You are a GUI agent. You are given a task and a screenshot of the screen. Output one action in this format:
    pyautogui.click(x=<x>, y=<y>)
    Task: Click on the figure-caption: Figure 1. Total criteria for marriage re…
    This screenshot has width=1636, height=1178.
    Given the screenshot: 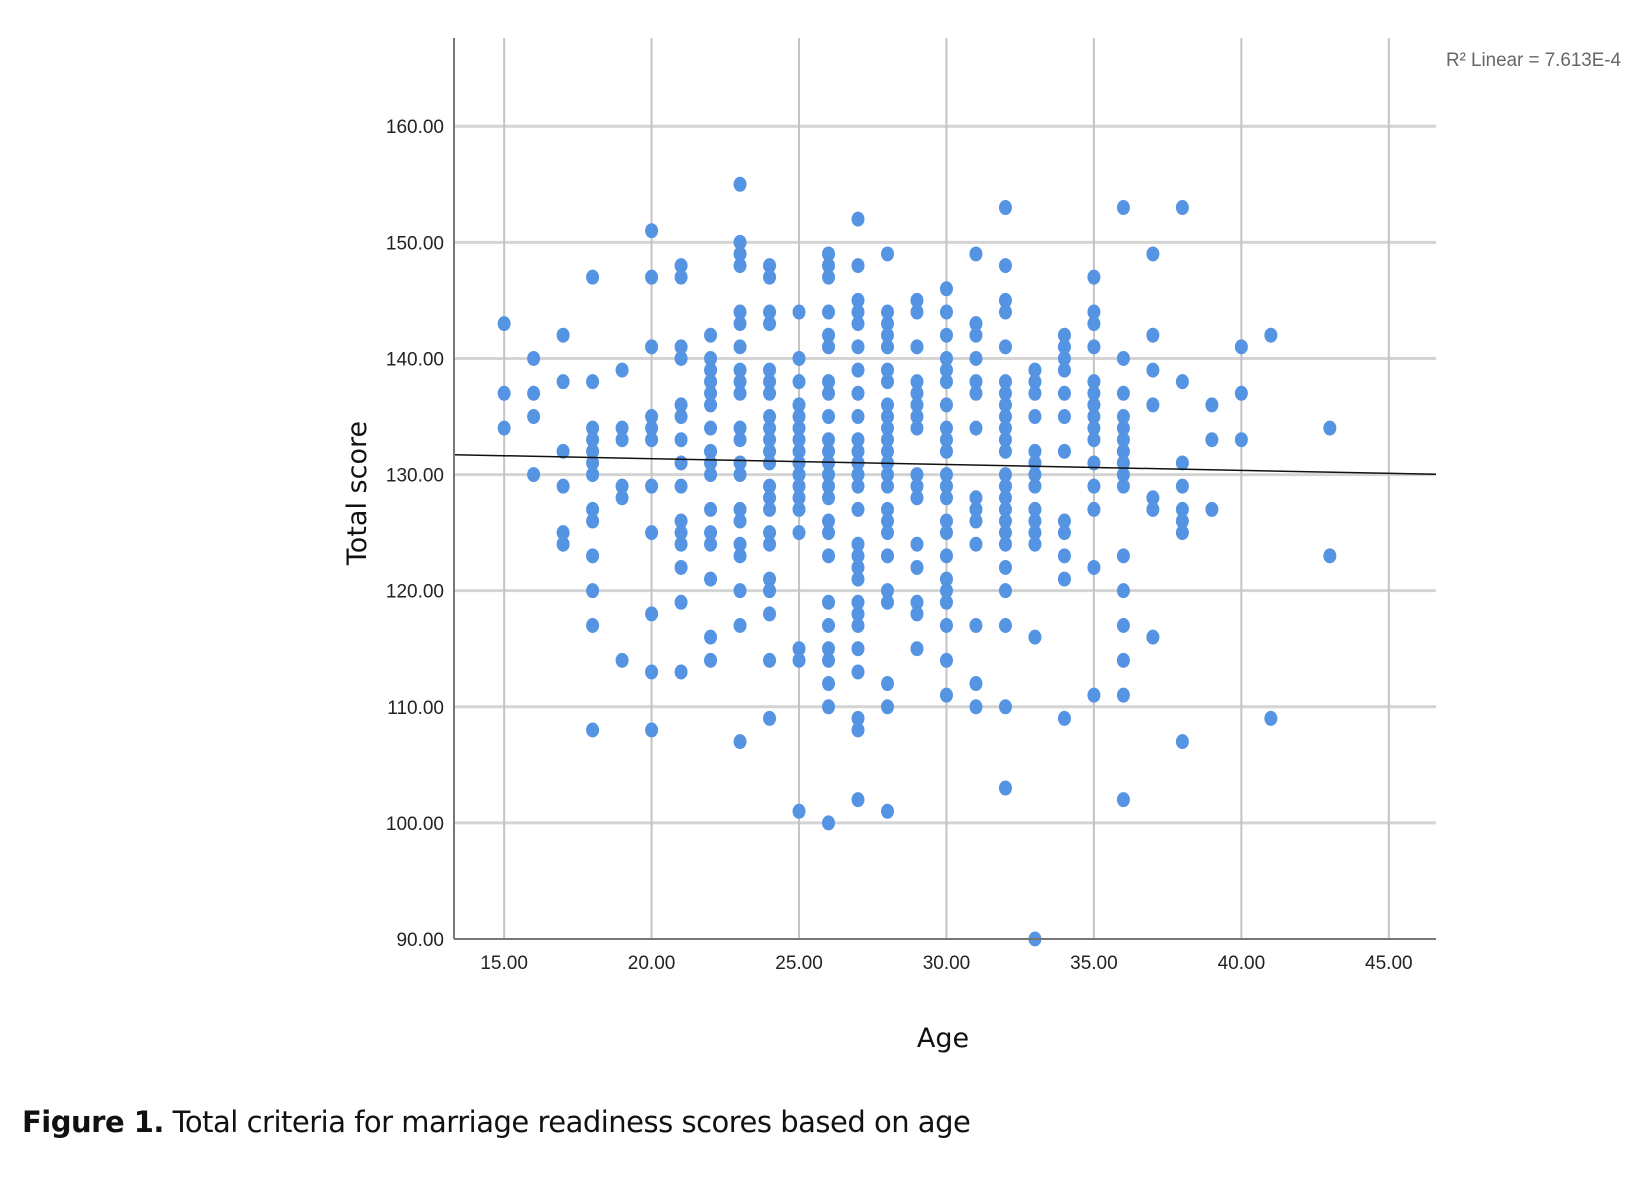 What is the action you would take?
    pyautogui.click(x=496, y=1122)
    